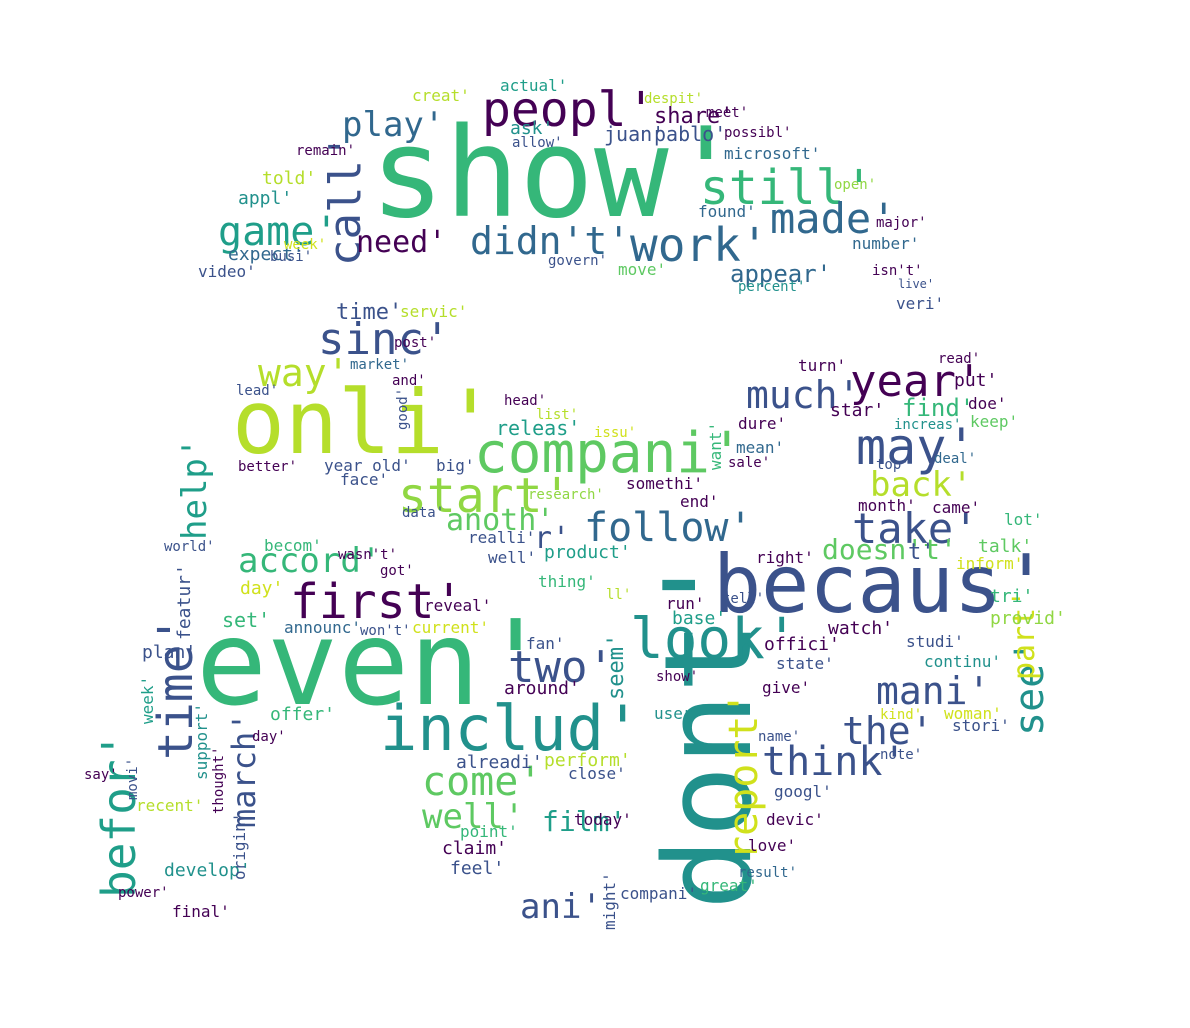 The height and width of the screenshot is (1028, 1190). What do you see at coordinates (762, 423) in the screenshot?
I see `word: dure'` at bounding box center [762, 423].